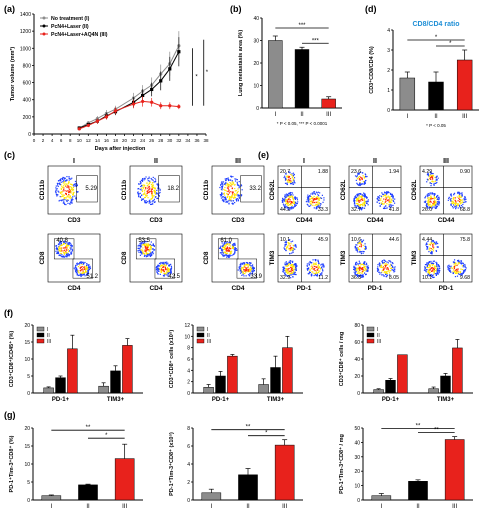  Describe the element at coordinates (446, 288) in the screenshot. I see `flow-x-label: PD-1` at that location.